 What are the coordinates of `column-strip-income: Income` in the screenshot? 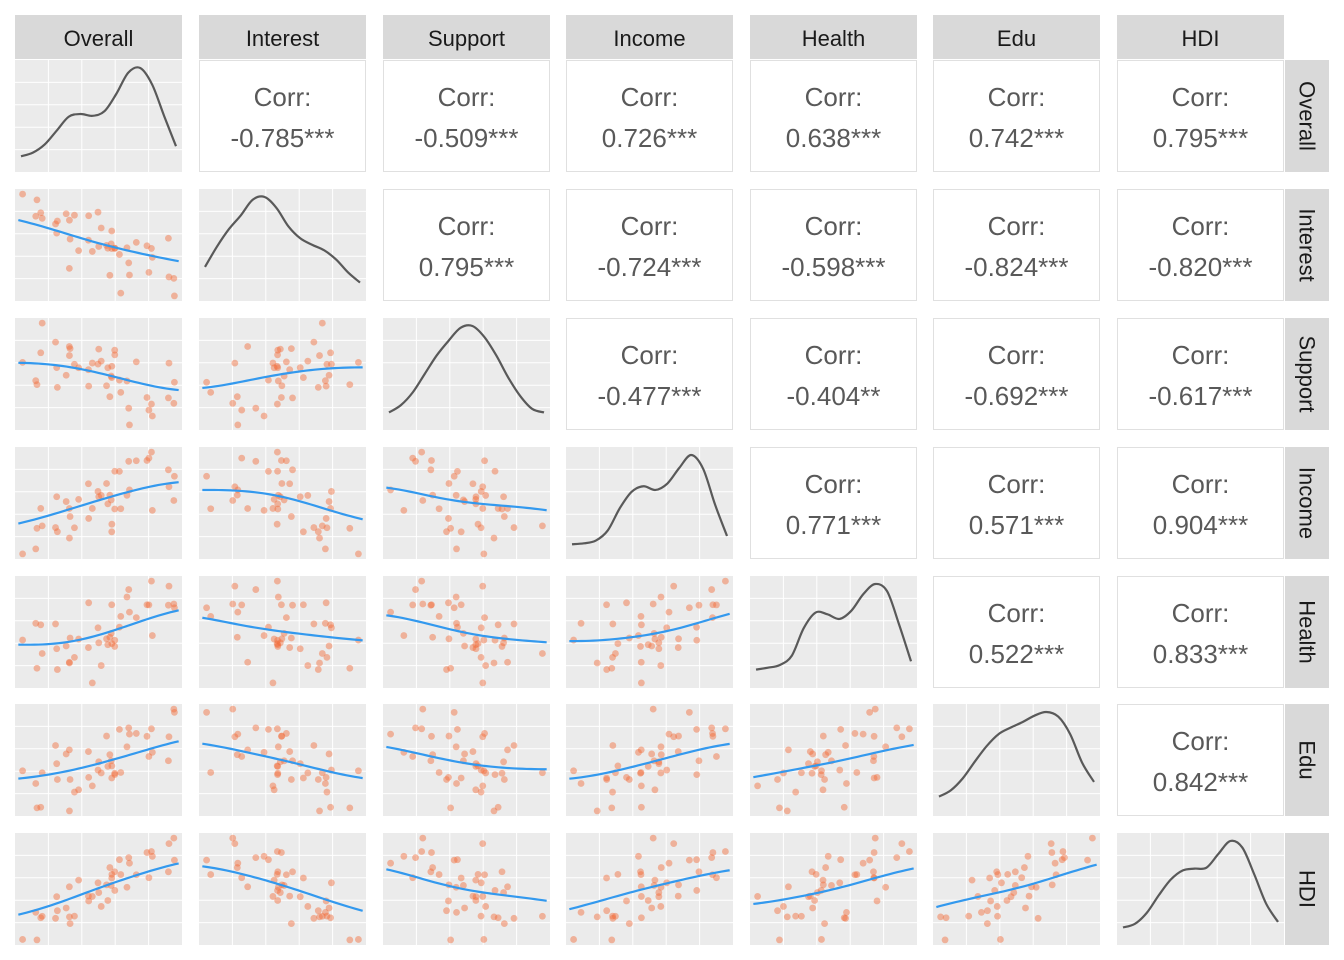 It's located at (649, 37).